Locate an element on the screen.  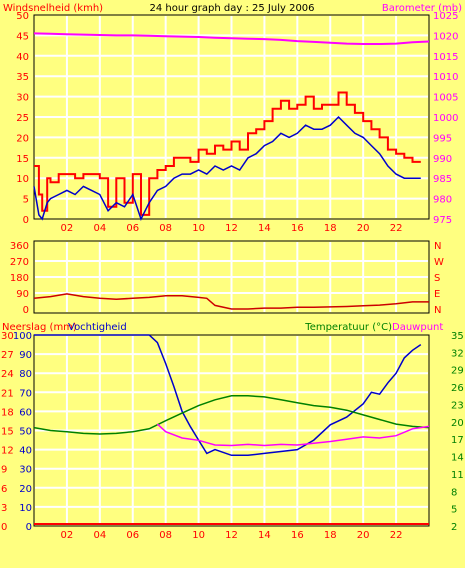
compass-label: S is located at coordinates (437, 278).